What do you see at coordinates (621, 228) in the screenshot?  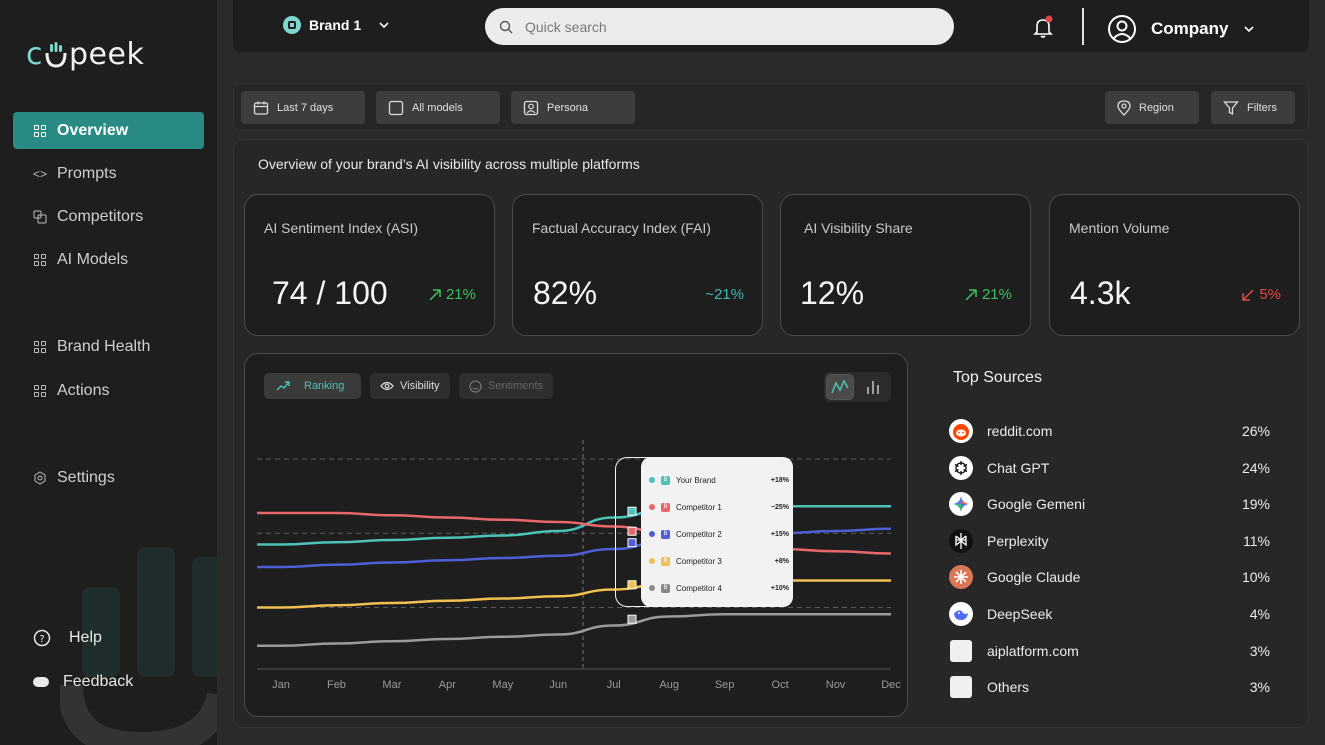 I see `kpi-title: Factual Accuracy Index (FAI)` at bounding box center [621, 228].